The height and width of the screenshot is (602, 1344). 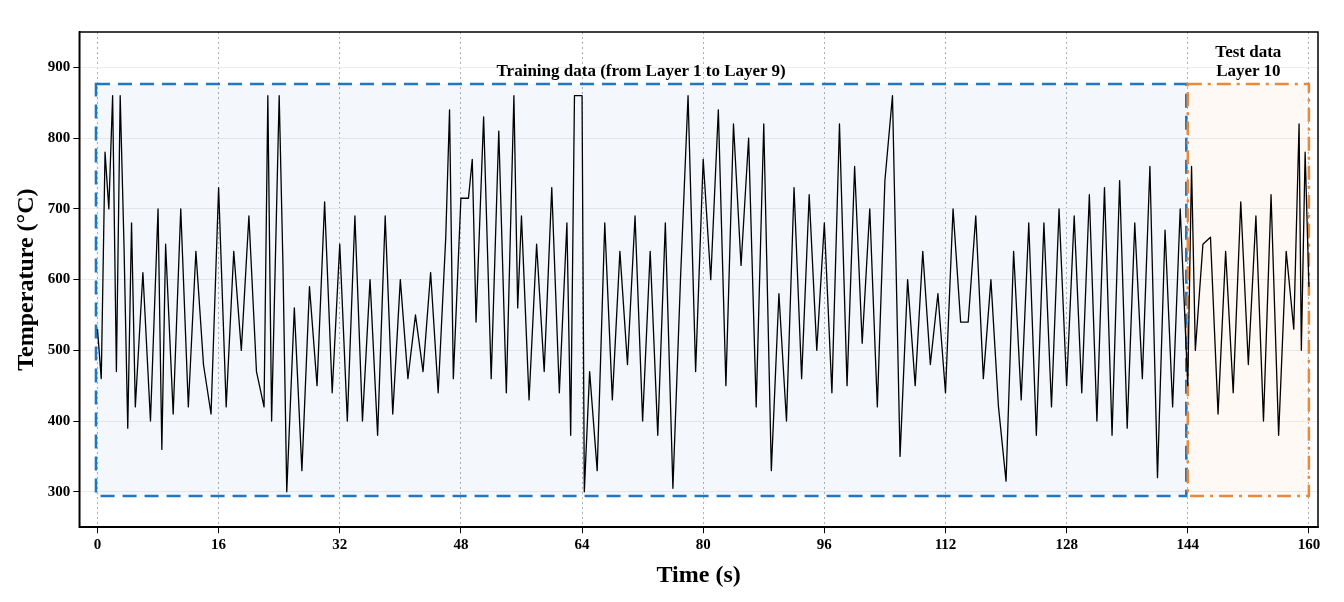 I want to click on x-tick-label: 112, so click(x=945, y=544).